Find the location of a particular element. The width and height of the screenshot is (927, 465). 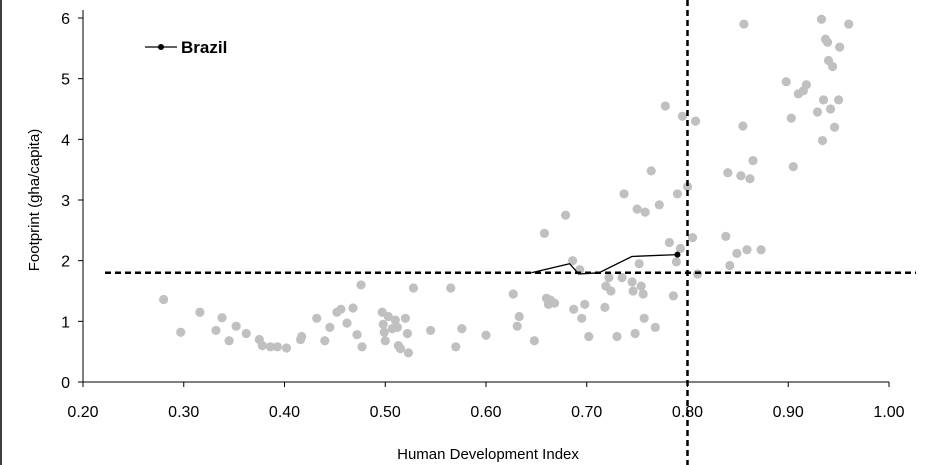

y-tick-label: 5 is located at coordinates (65, 80).